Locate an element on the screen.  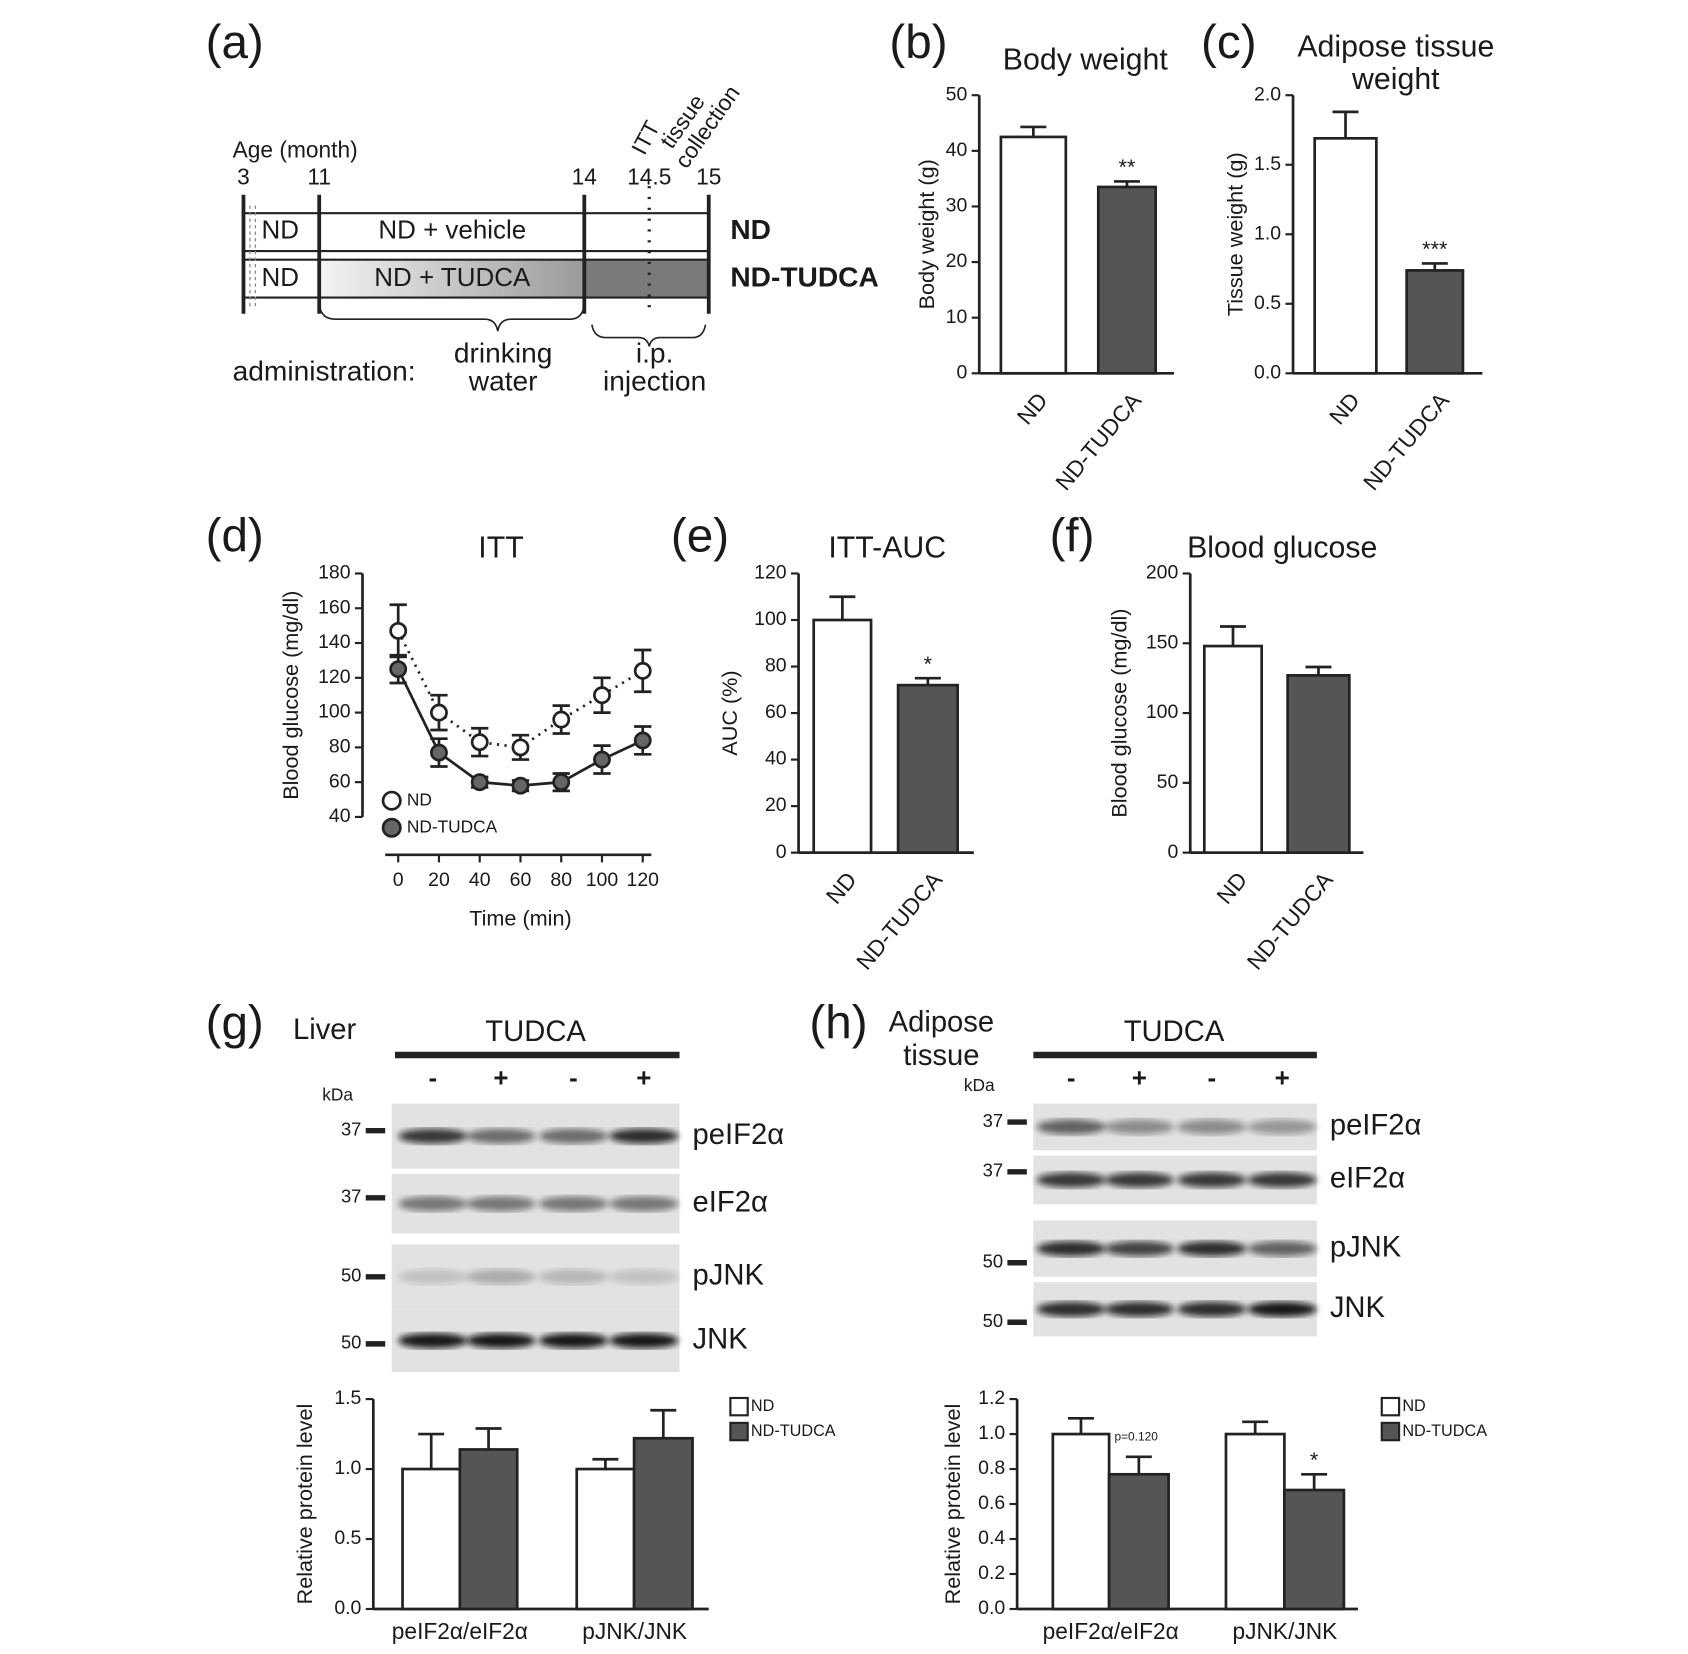
y-tick-label: 120 is located at coordinates (770, 573).